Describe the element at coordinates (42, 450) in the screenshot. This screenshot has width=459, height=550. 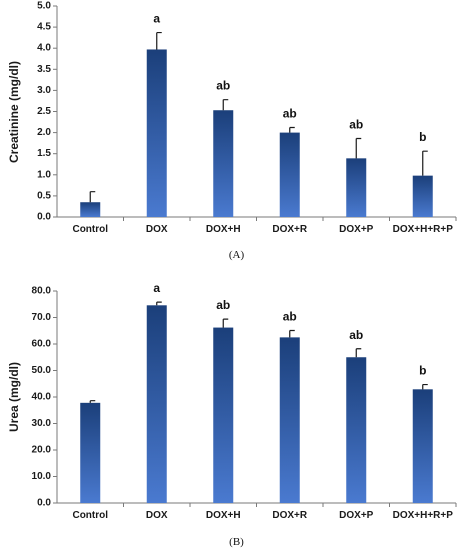
I see `y-tick-label: 20.0` at that location.